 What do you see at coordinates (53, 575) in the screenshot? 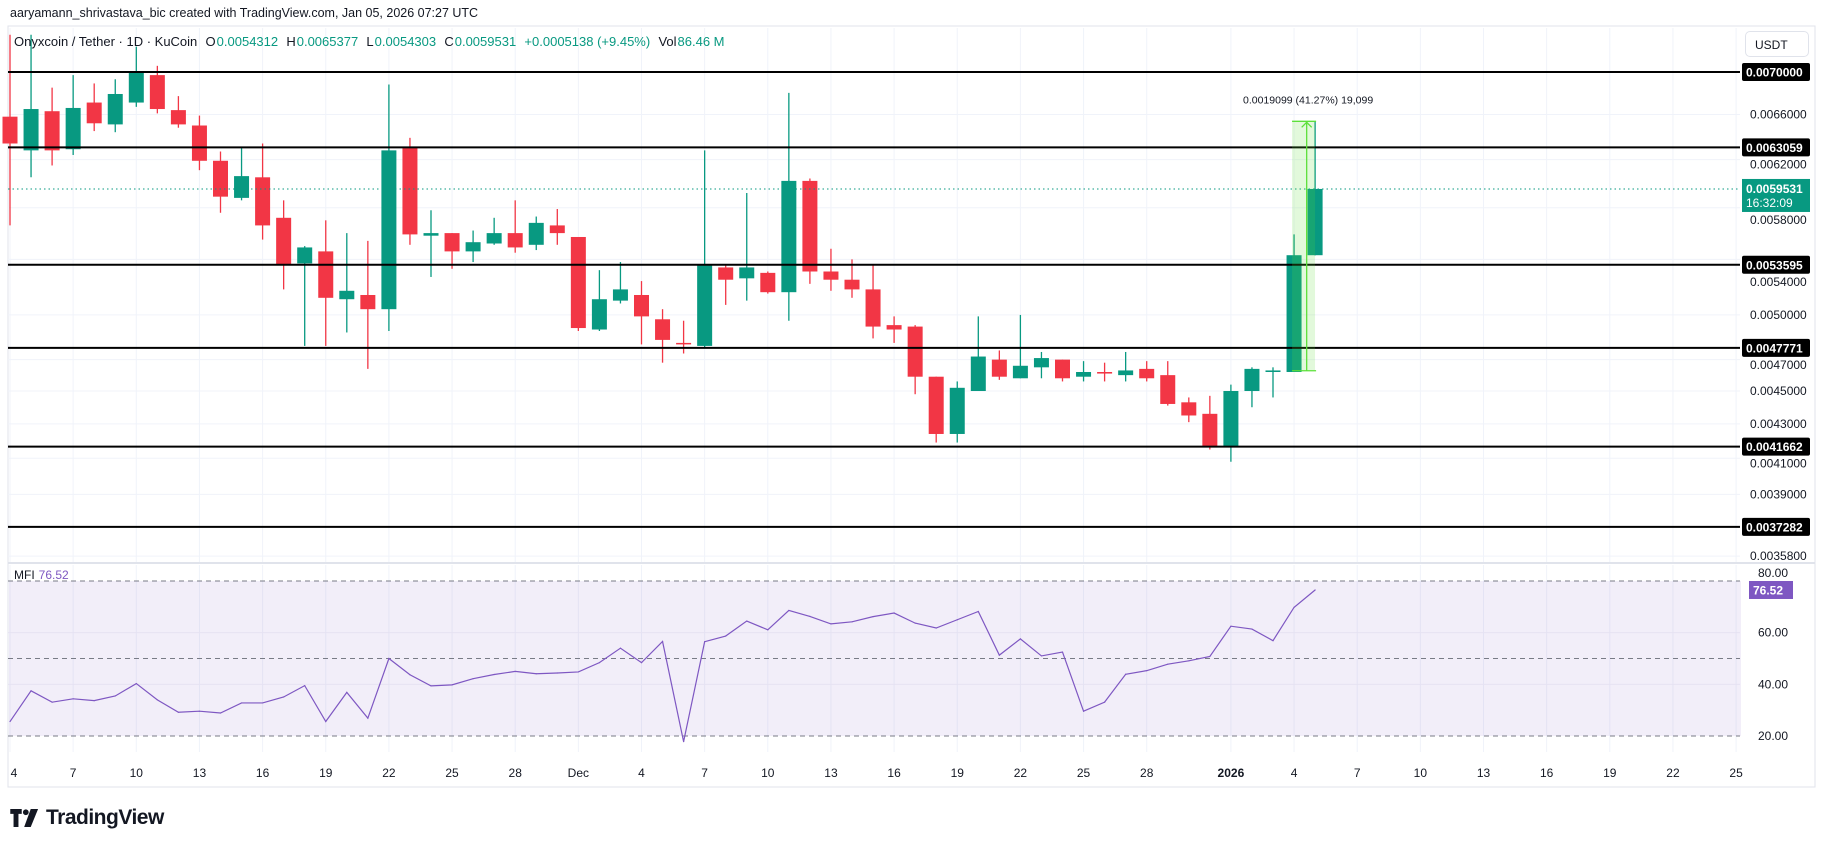
I see `mfi-value: 76.52` at bounding box center [53, 575].